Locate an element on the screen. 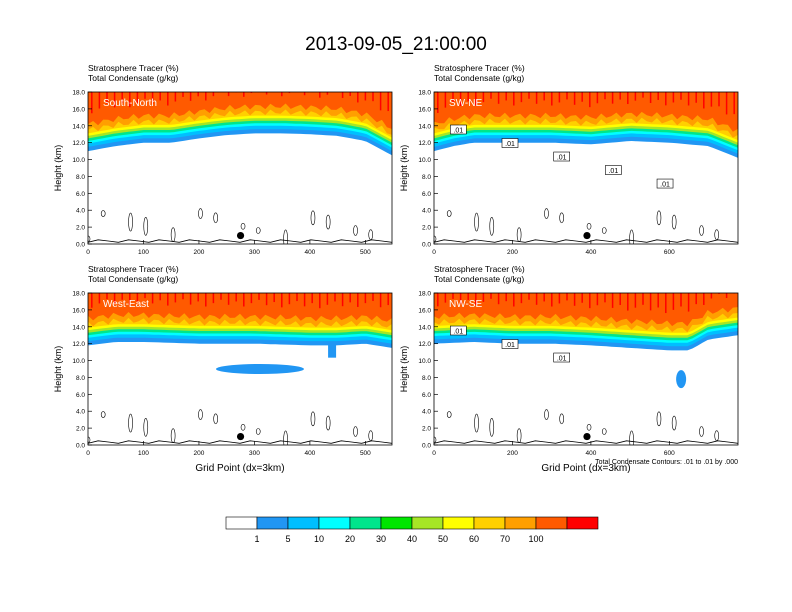 Image resolution: width=792 pixels, height=612 pixels. contour-label-box is located at coordinates (458, 129).